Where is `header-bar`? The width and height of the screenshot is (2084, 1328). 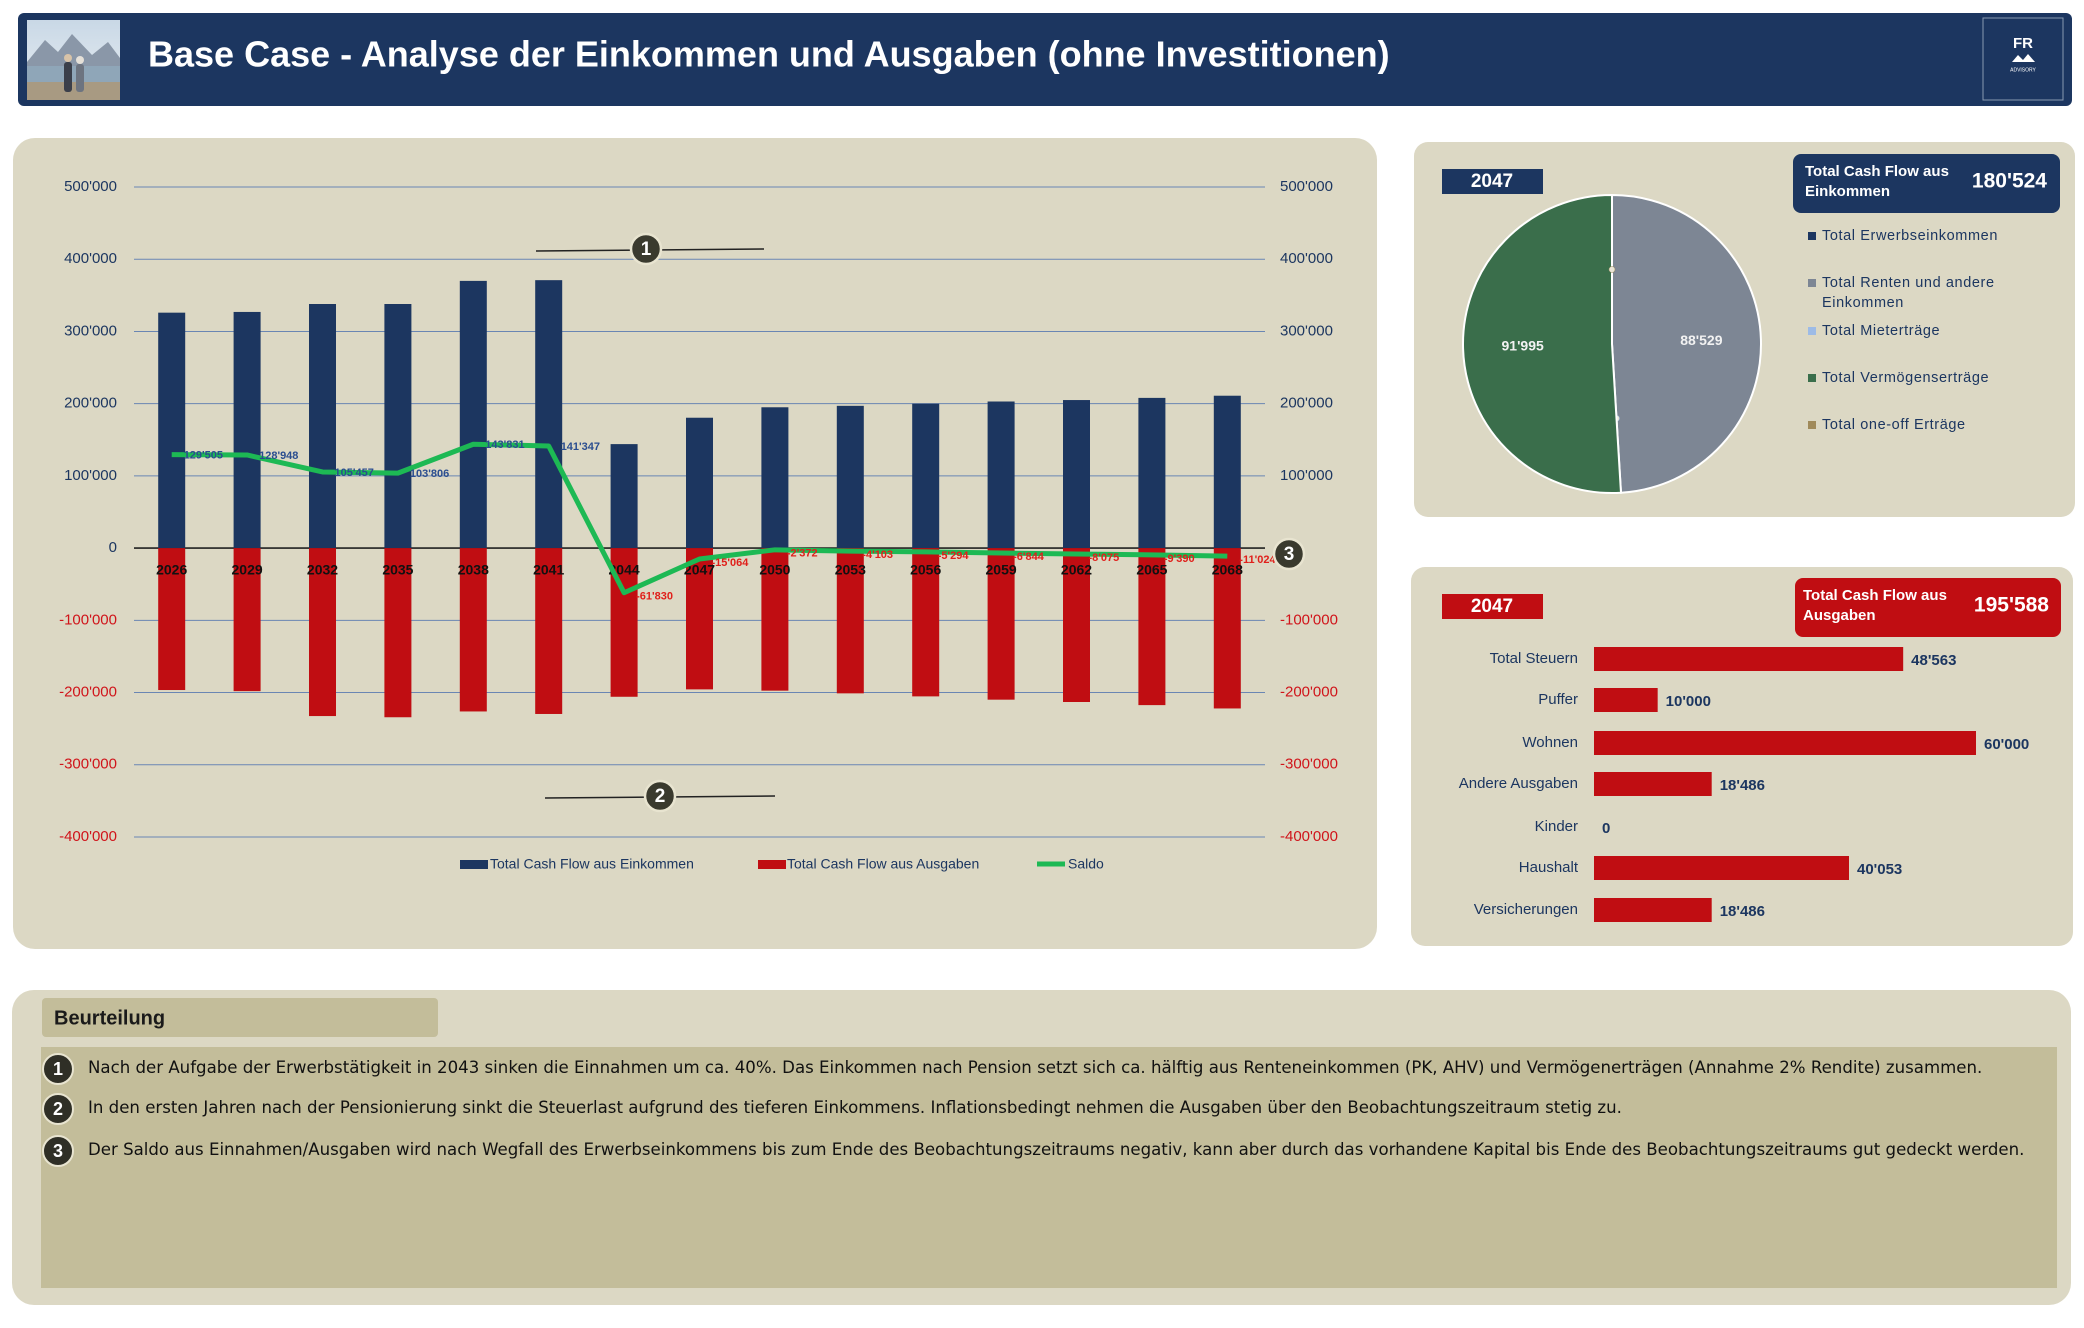 header-bar is located at coordinates (1045, 59).